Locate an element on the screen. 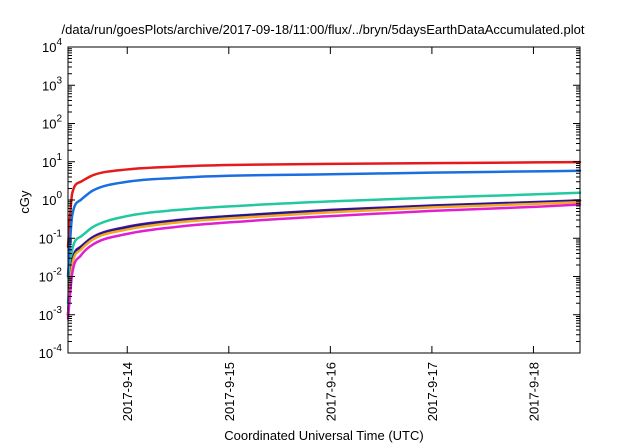 Image resolution: width=640 pixels, height=448 pixels. y-tick-label: 10⁻³ is located at coordinates (51, 314).